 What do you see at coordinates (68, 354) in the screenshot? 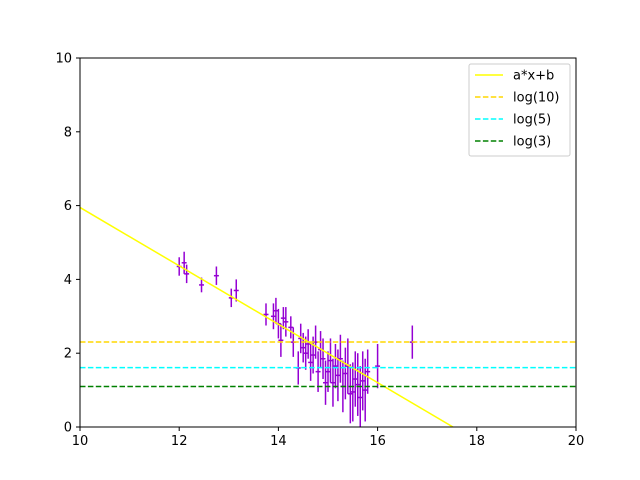
I see `y-tick-label: 2` at bounding box center [68, 354].